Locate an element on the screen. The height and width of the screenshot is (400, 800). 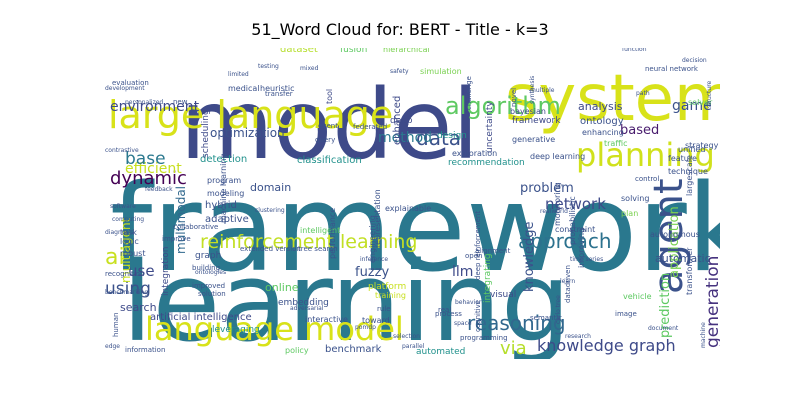
cloud-word: time series is located at coordinates (586, 259).